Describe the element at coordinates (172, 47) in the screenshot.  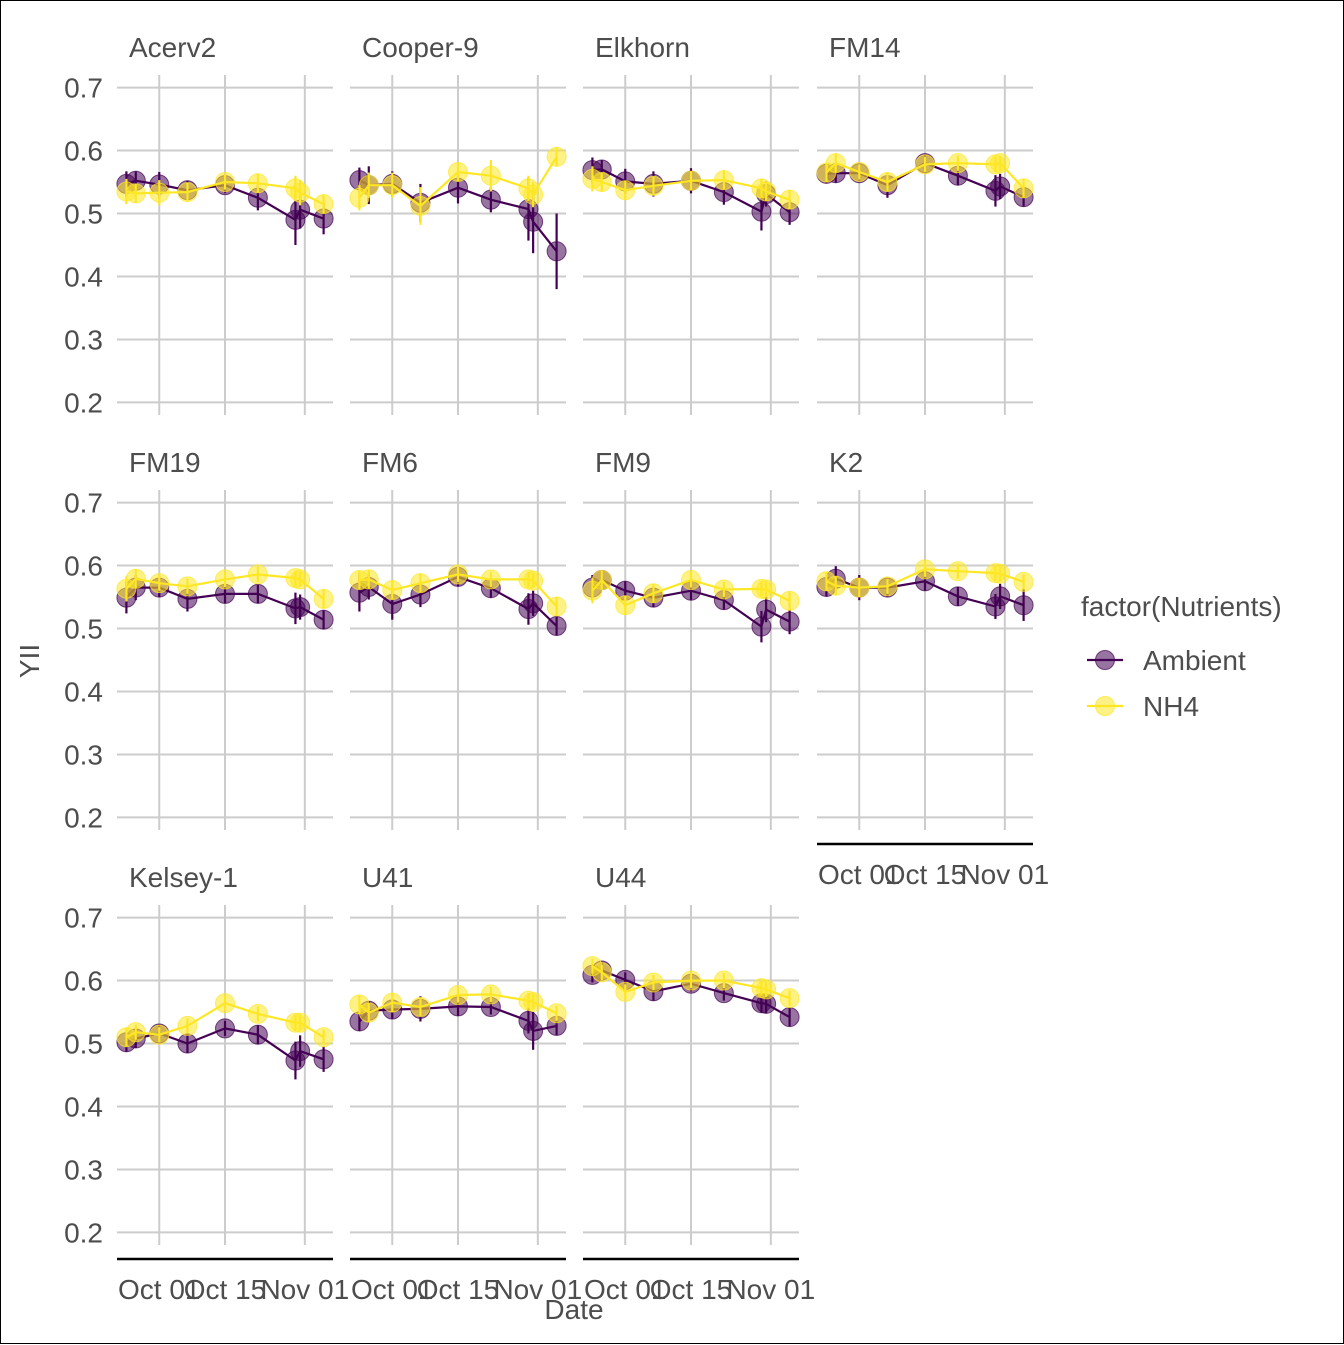
I see `panel-title: Acerv2` at that location.